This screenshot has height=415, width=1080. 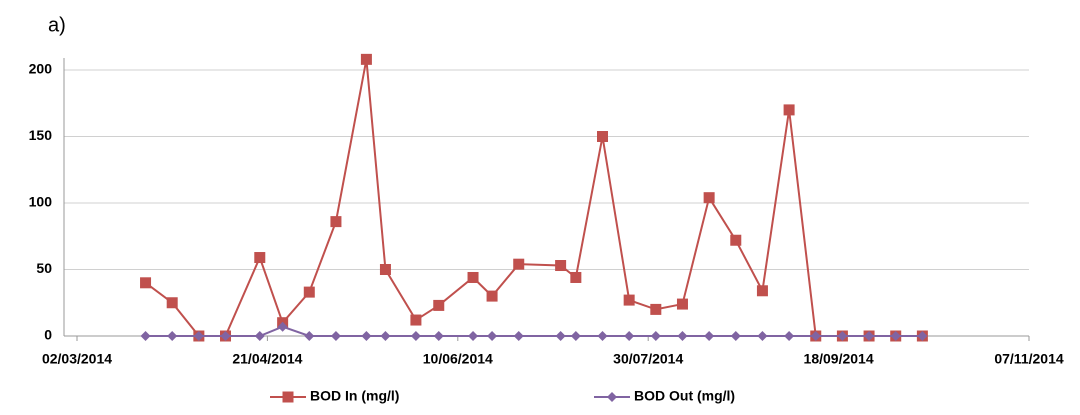 I want to click on x-tick-label: 30/07/2014, so click(x=648, y=359).